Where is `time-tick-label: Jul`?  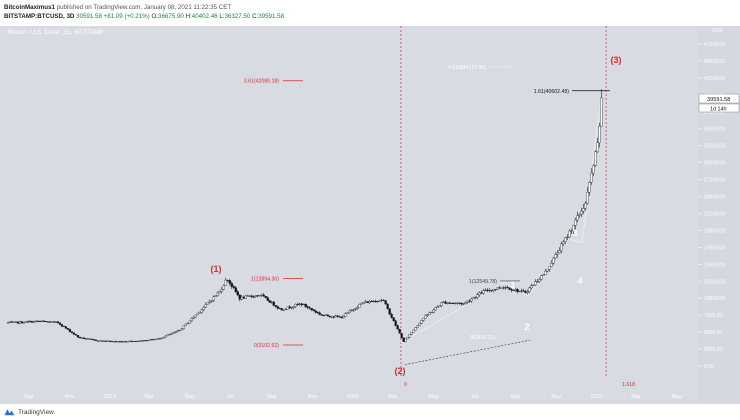 time-tick-label: Jul is located at coordinates (474, 397).